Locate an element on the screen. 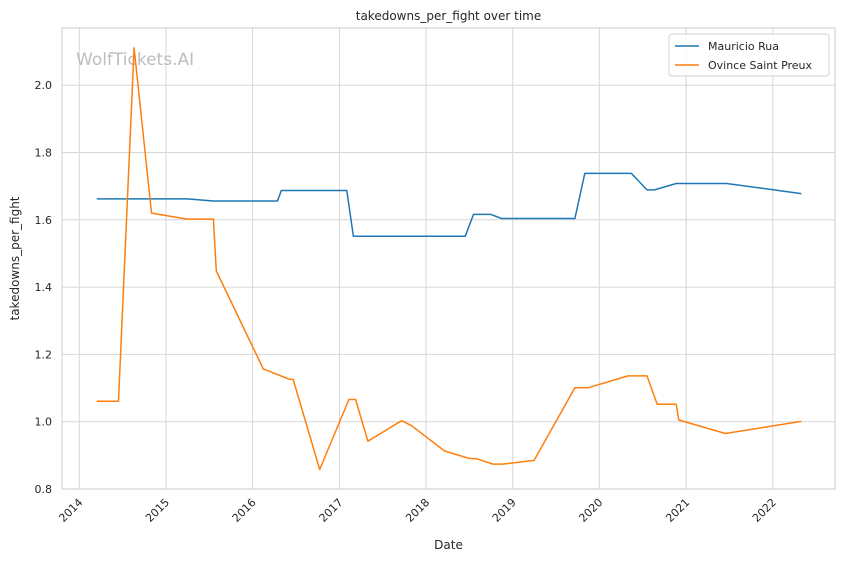  y-tick-label: 2.0 is located at coordinates (44, 85).